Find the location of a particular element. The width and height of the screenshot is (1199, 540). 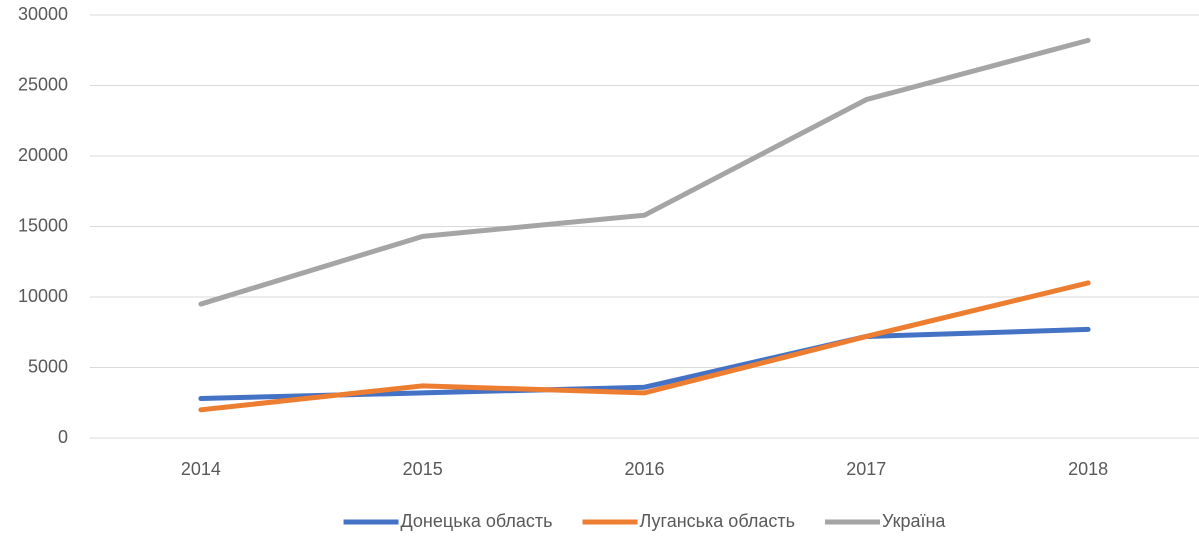

y-tick-label: 5000 is located at coordinates (48, 366).